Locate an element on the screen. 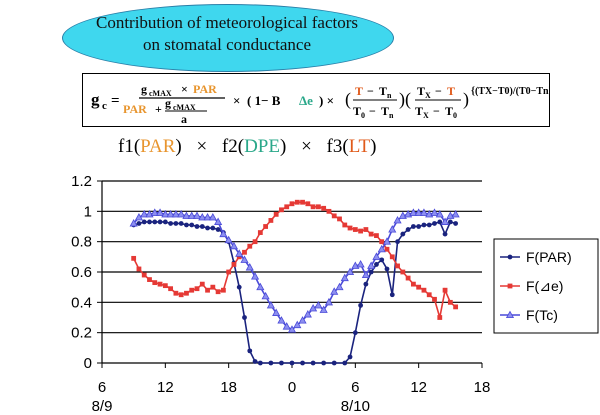 This screenshot has width=600, height=415. formula-tx-den-sub: X is located at coordinates (426, 115).